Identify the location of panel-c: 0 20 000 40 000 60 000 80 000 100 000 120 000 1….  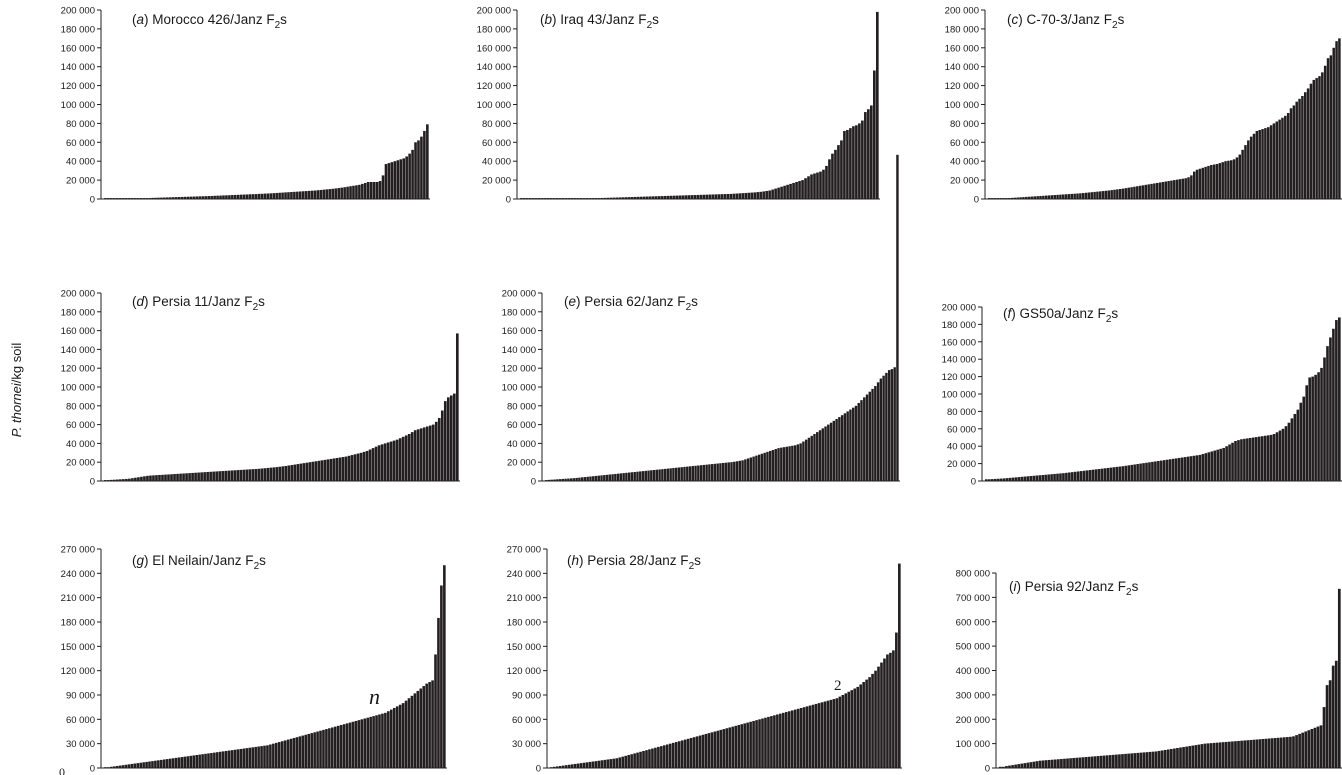
(1143, 106).